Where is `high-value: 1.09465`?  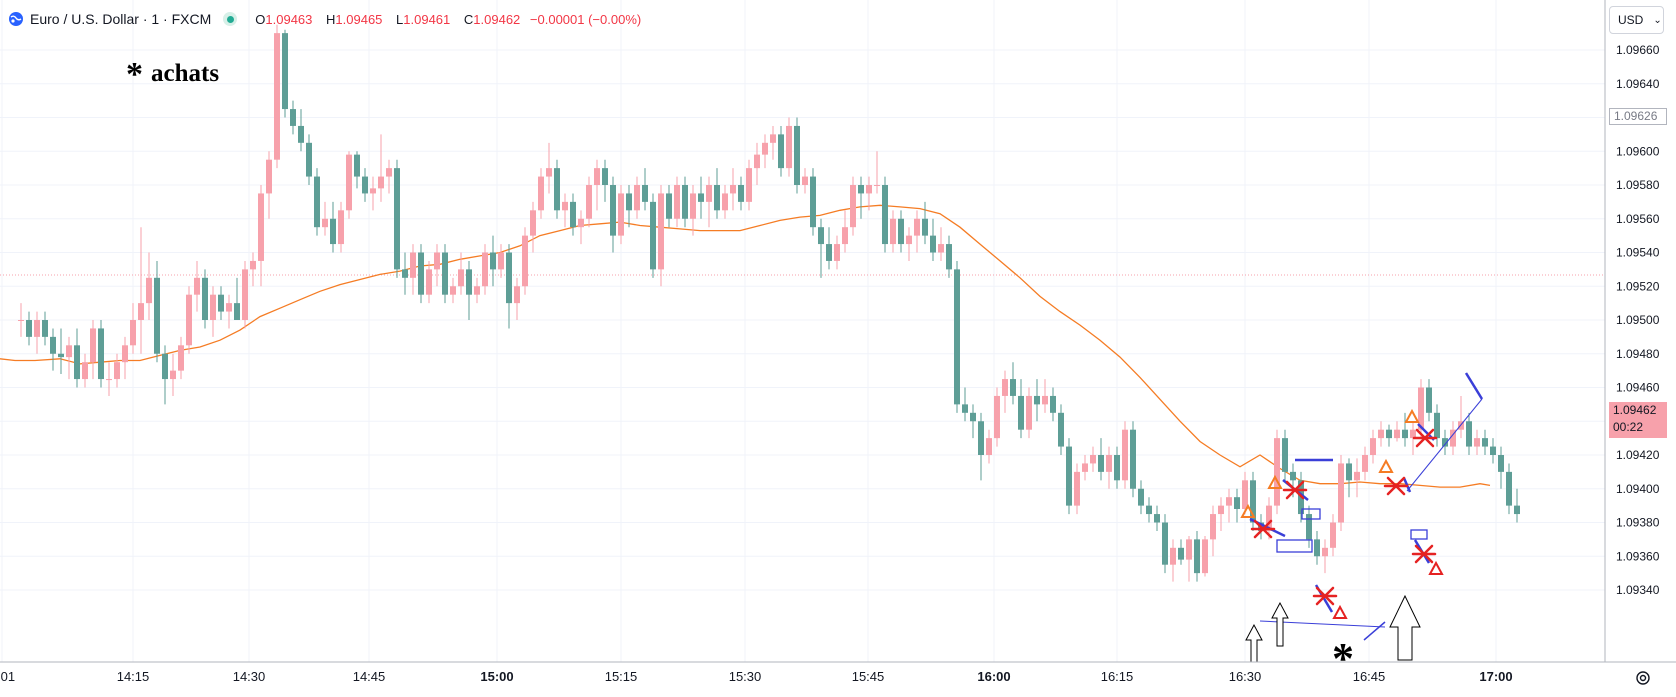
high-value: 1.09465 is located at coordinates (359, 19).